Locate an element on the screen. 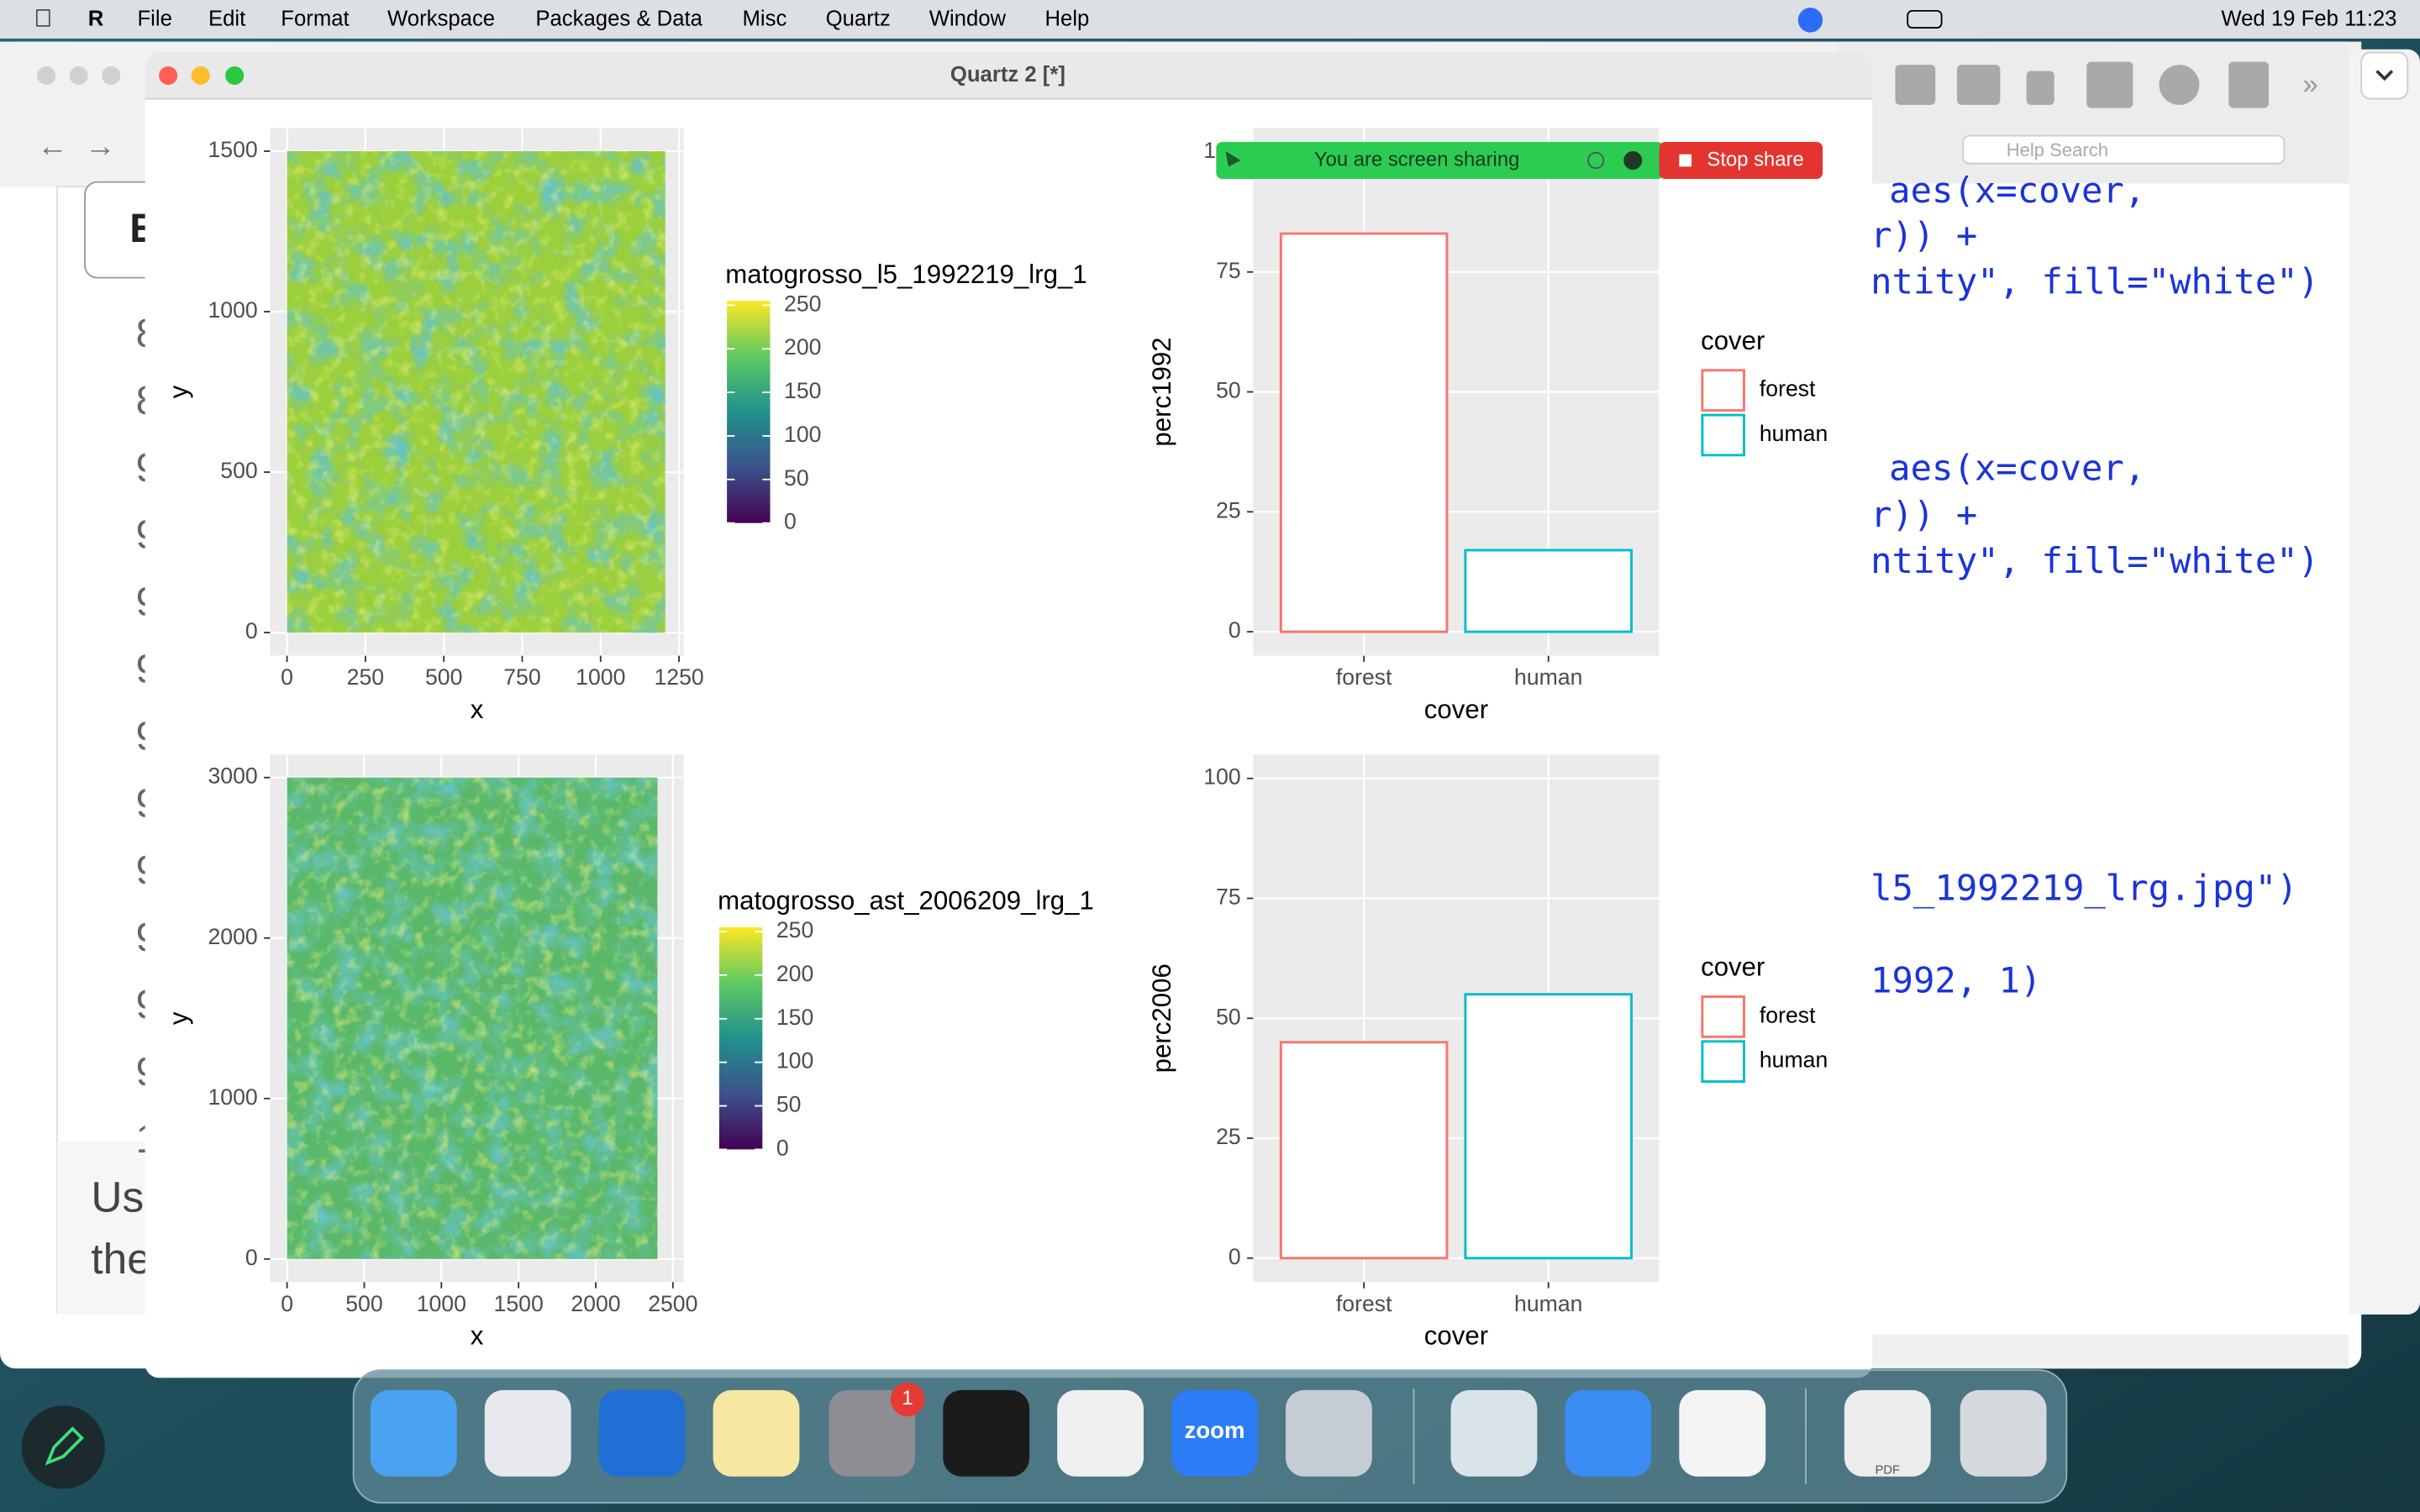 The height and width of the screenshot is (1512, 2420). toolbar-more: » is located at coordinates (2309, 85).